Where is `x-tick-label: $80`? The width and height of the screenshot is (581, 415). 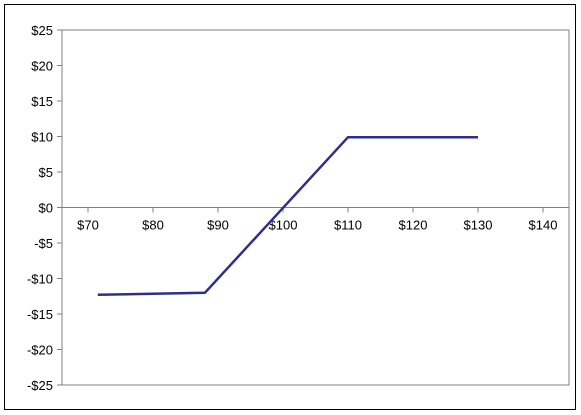 x-tick-label: $80 is located at coordinates (153, 225).